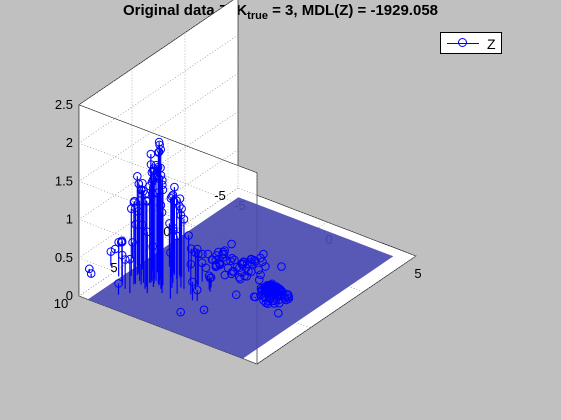  I want to click on y-tick-label: 10, so click(61, 303).